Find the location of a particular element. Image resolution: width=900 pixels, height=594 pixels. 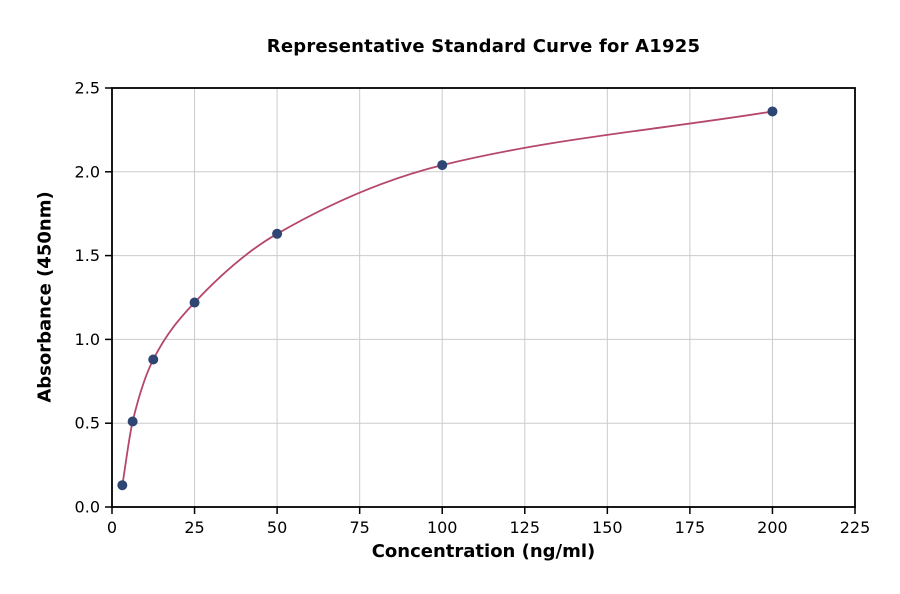

y-axis-label: Absorbance (450nm) is located at coordinates (45, 297).